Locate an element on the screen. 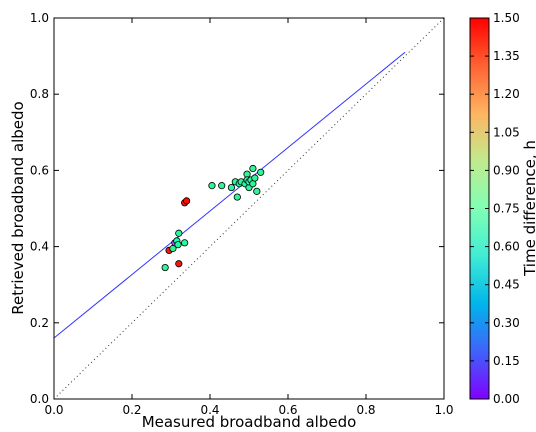 This screenshot has height=432, width=536. x-tick-label: 0.4 is located at coordinates (209, 410).